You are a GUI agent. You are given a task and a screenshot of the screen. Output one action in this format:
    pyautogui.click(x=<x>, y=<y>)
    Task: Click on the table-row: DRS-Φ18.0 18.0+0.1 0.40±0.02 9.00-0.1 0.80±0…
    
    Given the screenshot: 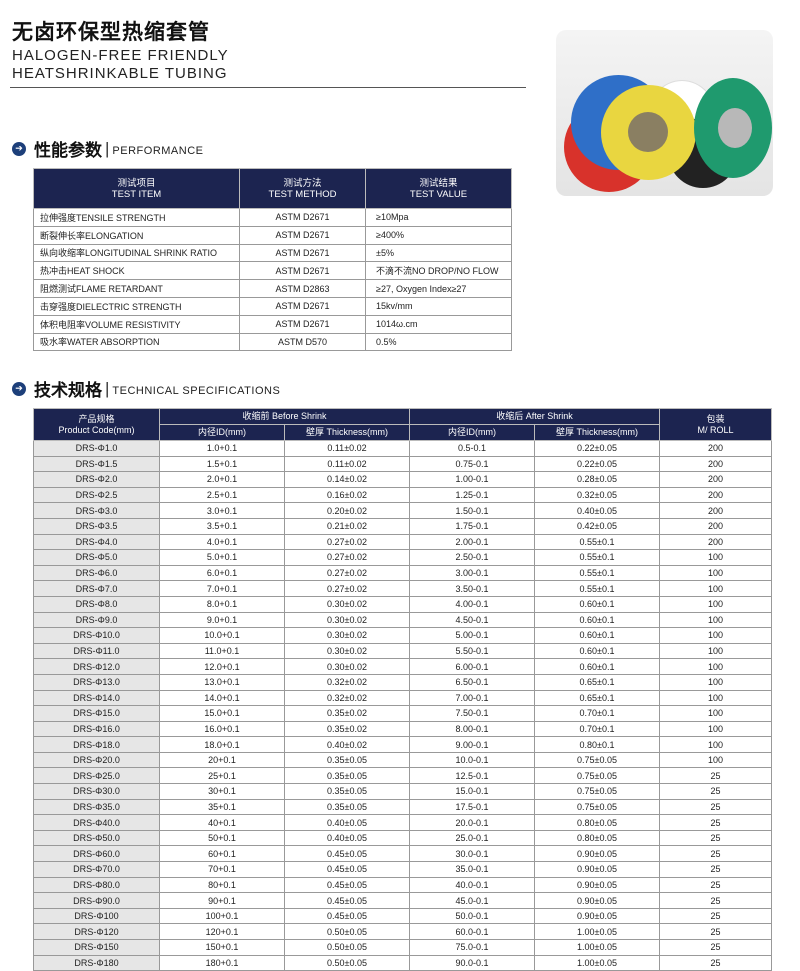 What is the action you would take?
    pyautogui.click(x=402, y=744)
    